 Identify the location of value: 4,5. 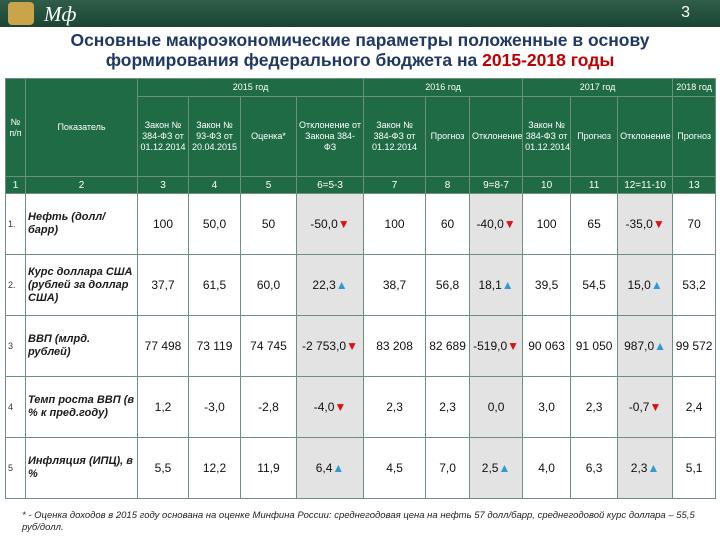
(394, 468).